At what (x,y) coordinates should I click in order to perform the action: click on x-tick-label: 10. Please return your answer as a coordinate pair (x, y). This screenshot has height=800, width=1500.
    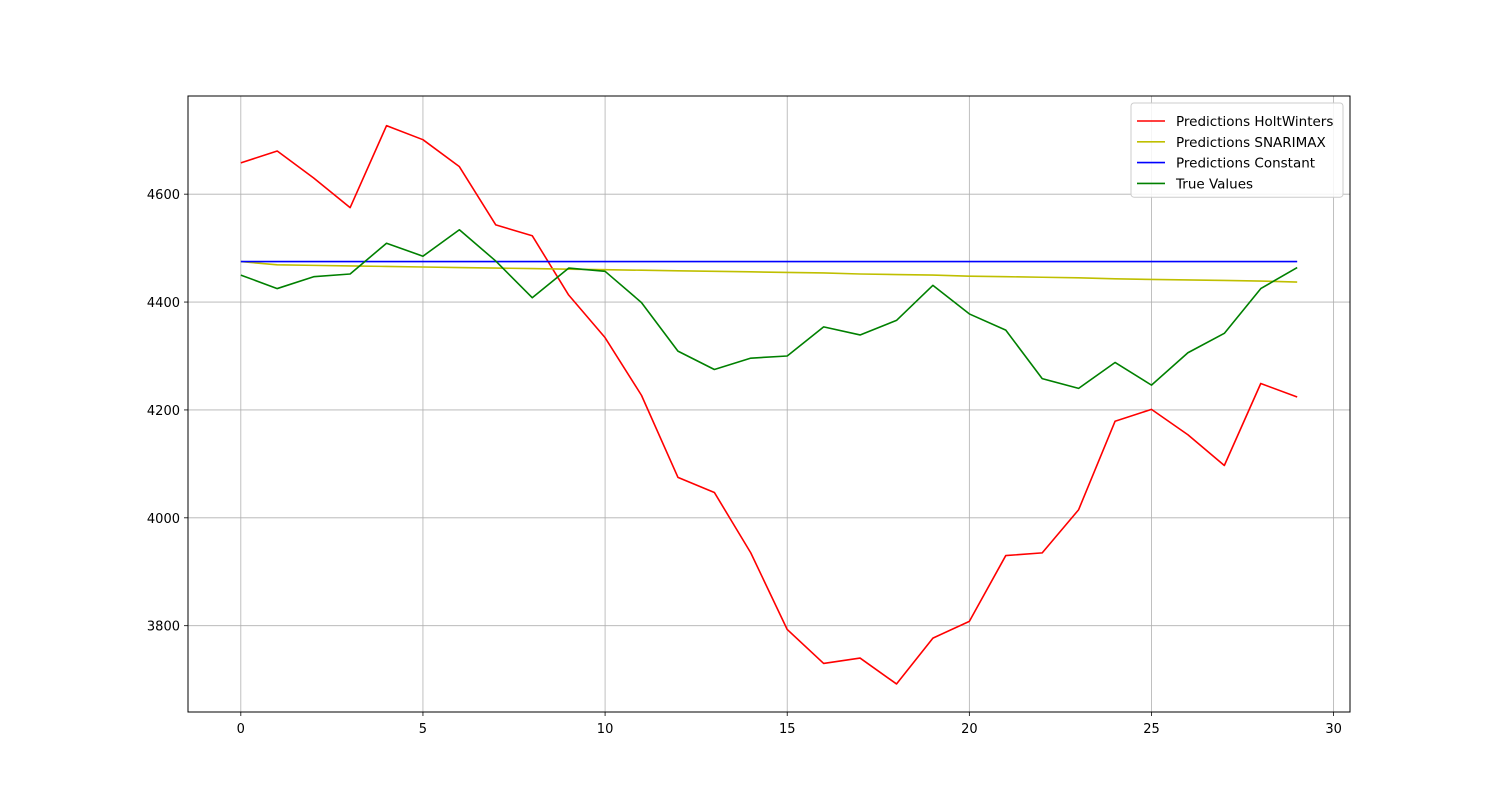
    Looking at the image, I should click on (605, 729).